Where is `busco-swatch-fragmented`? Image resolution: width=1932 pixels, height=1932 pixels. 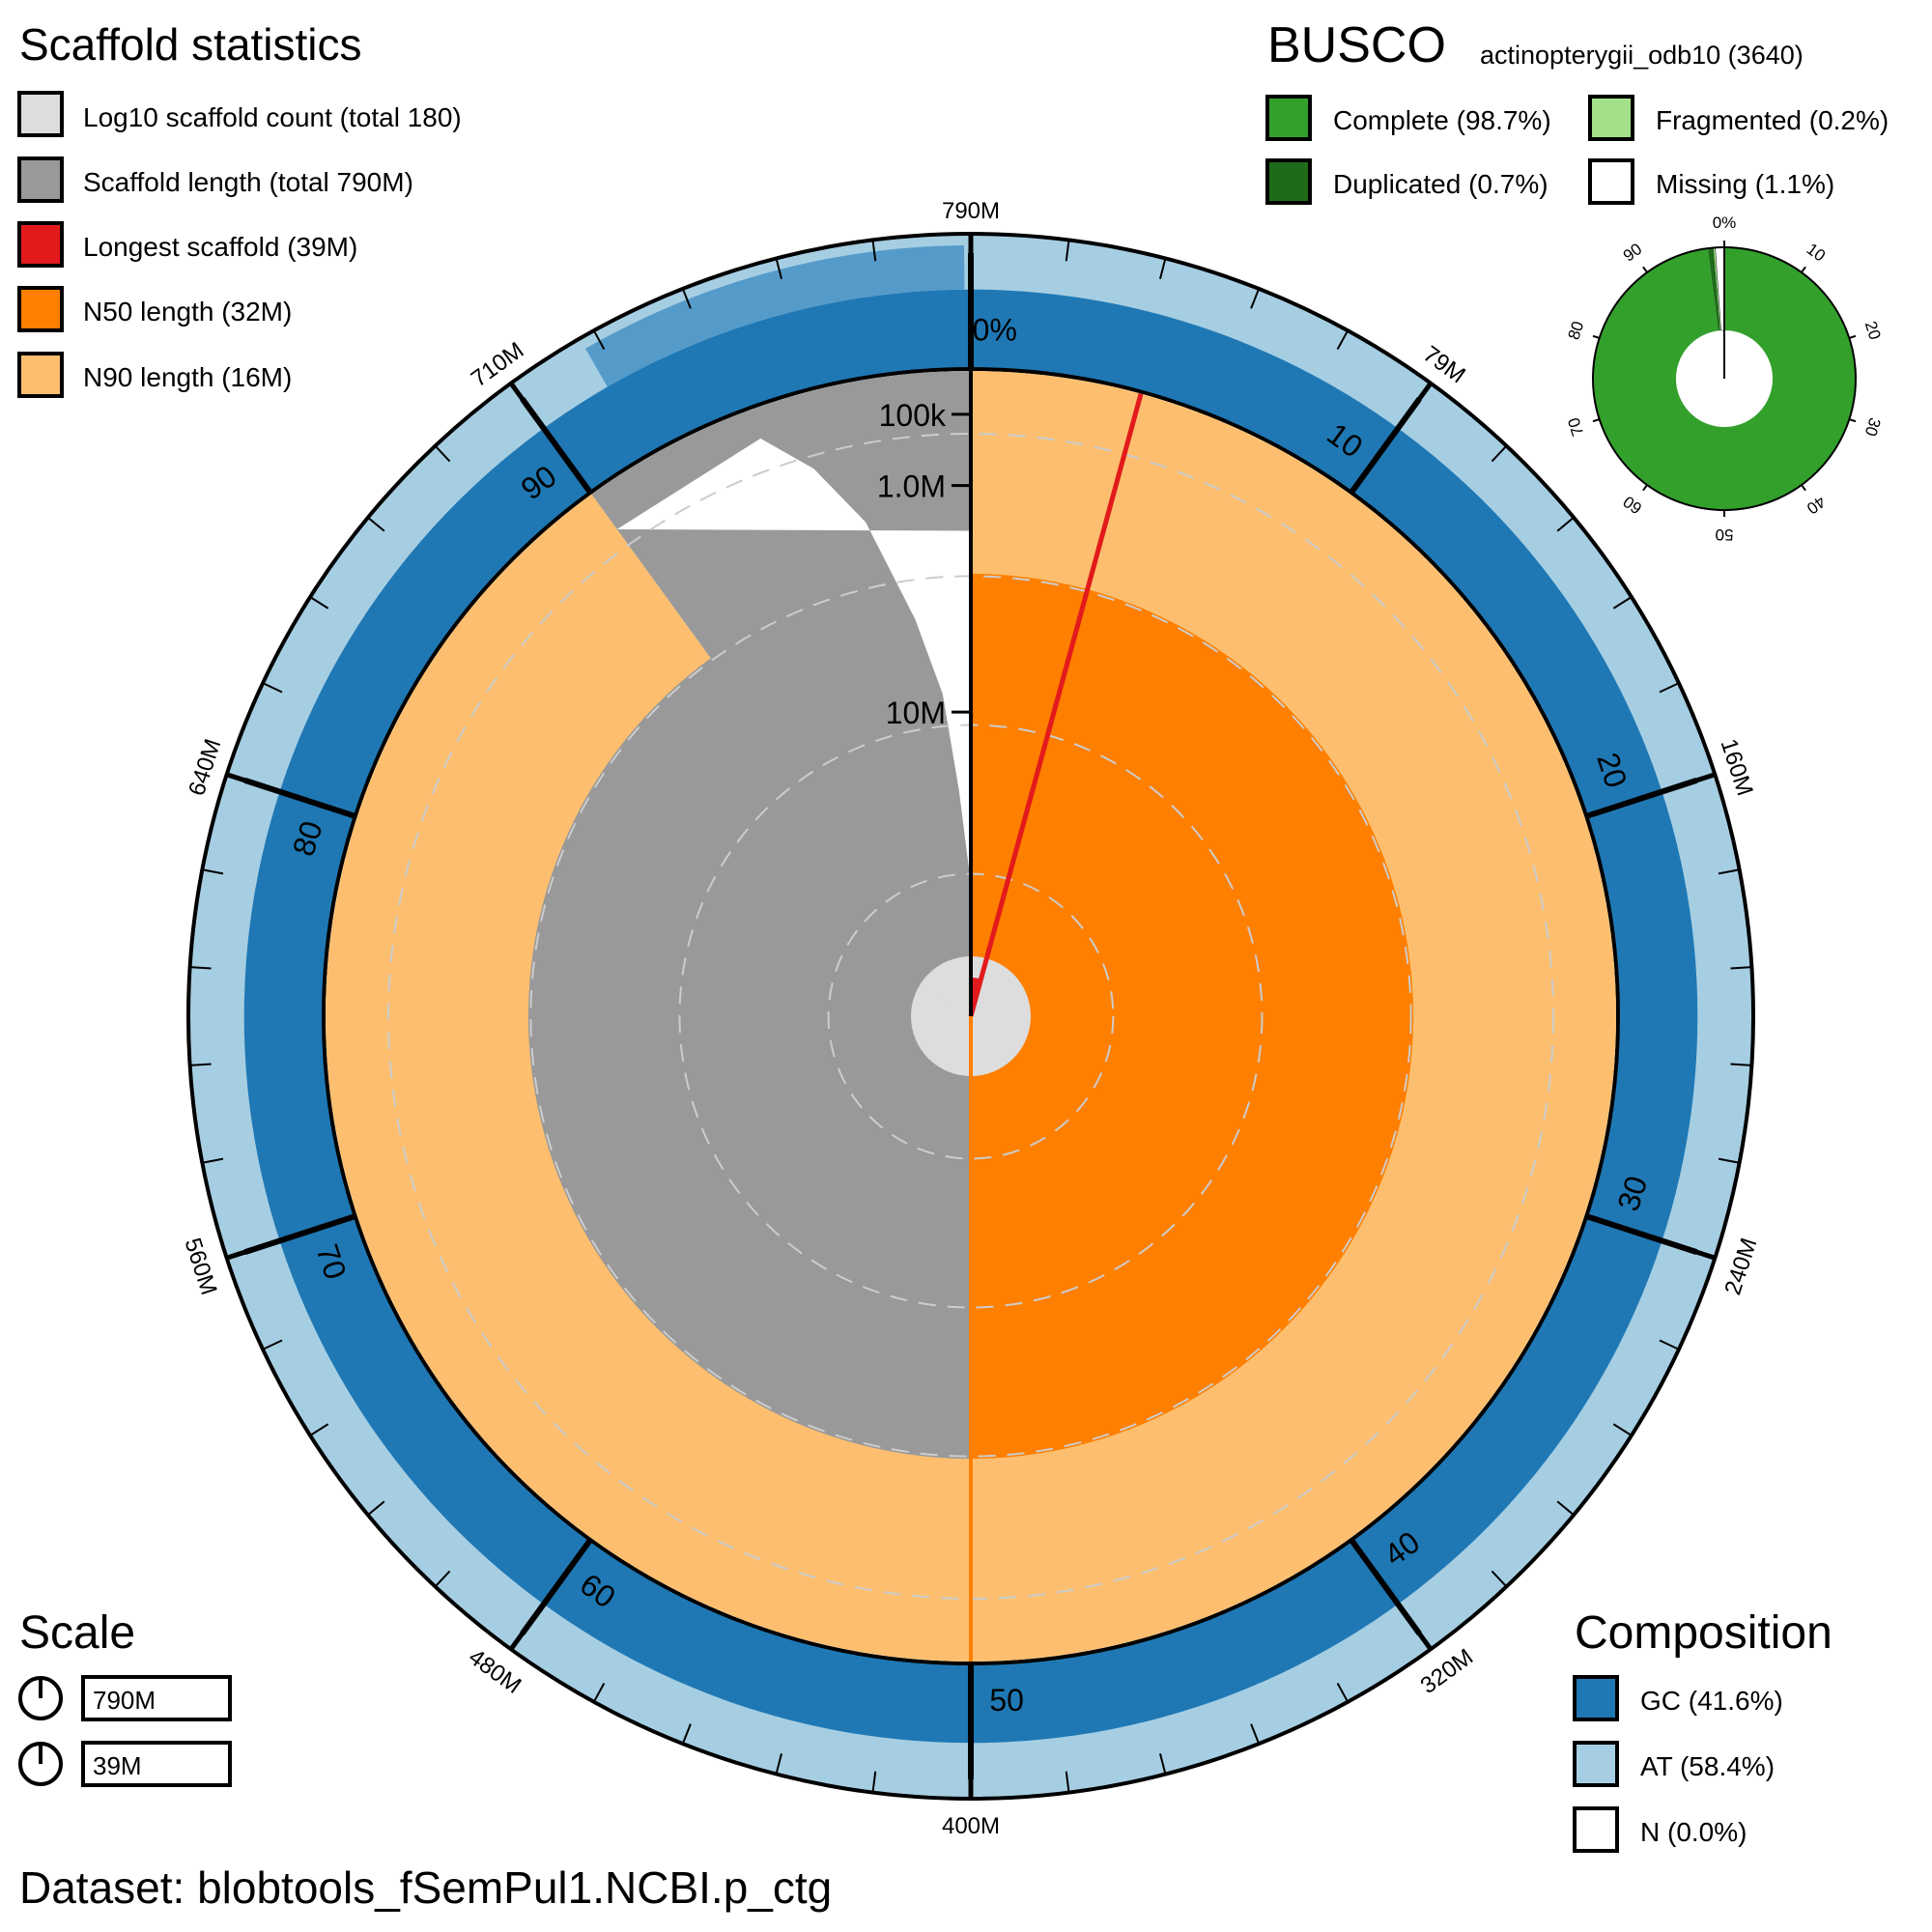 busco-swatch-fragmented is located at coordinates (1611, 118).